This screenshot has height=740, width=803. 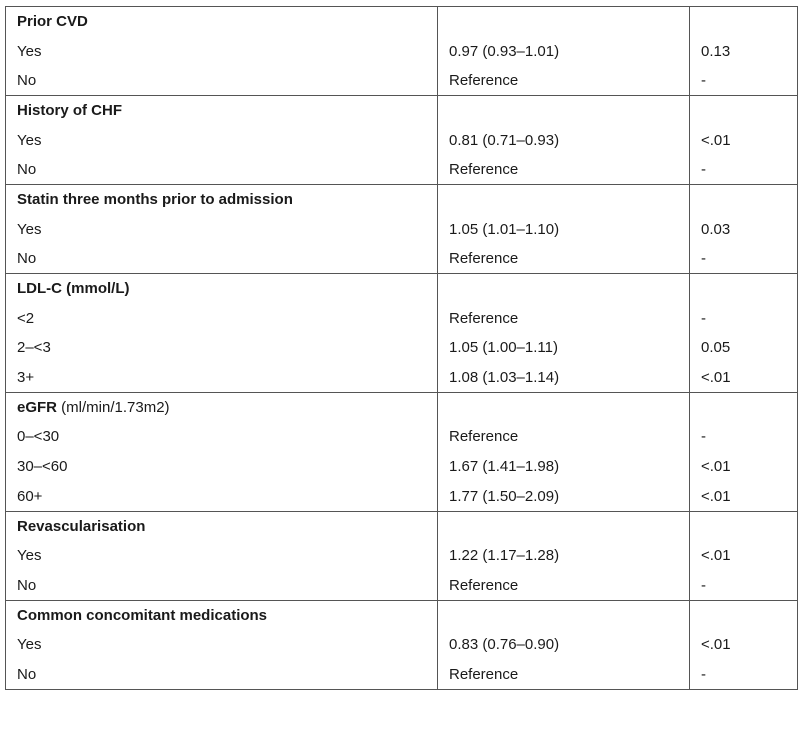 What do you see at coordinates (73, 289) in the screenshot?
I see `group-header-label: LDL-C (mmol/L)` at bounding box center [73, 289].